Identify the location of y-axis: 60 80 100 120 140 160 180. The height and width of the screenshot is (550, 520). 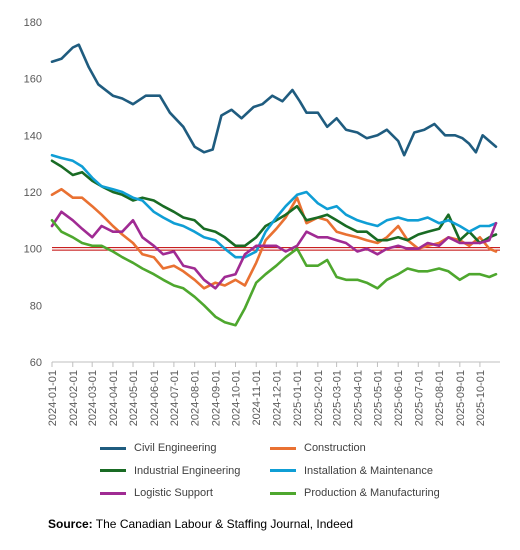
(33, 193).